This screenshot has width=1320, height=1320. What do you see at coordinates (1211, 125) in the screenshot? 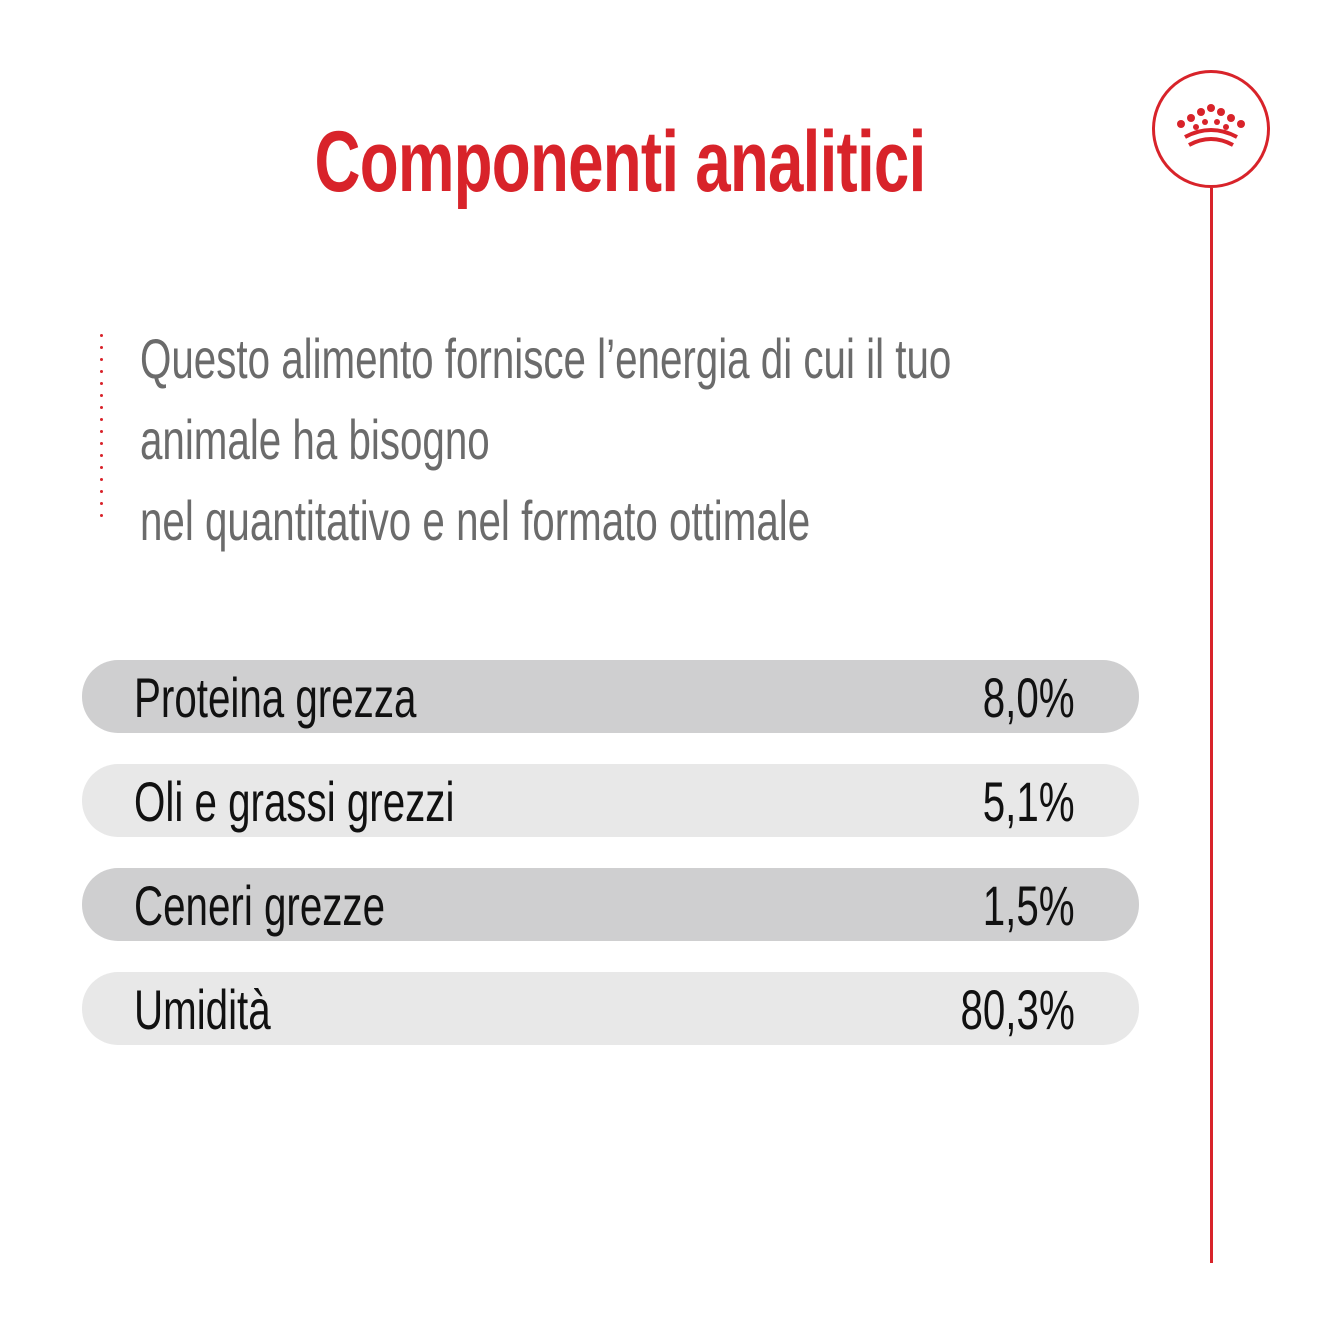
I see `crown-icon` at bounding box center [1211, 125].